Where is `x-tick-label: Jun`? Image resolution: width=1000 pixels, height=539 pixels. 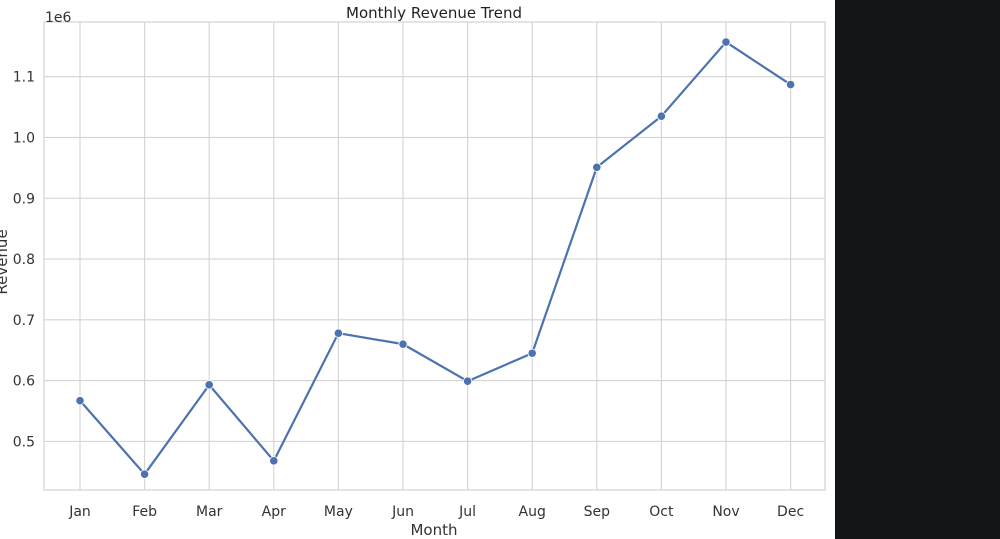 x-tick-label: Jun is located at coordinates (402, 512).